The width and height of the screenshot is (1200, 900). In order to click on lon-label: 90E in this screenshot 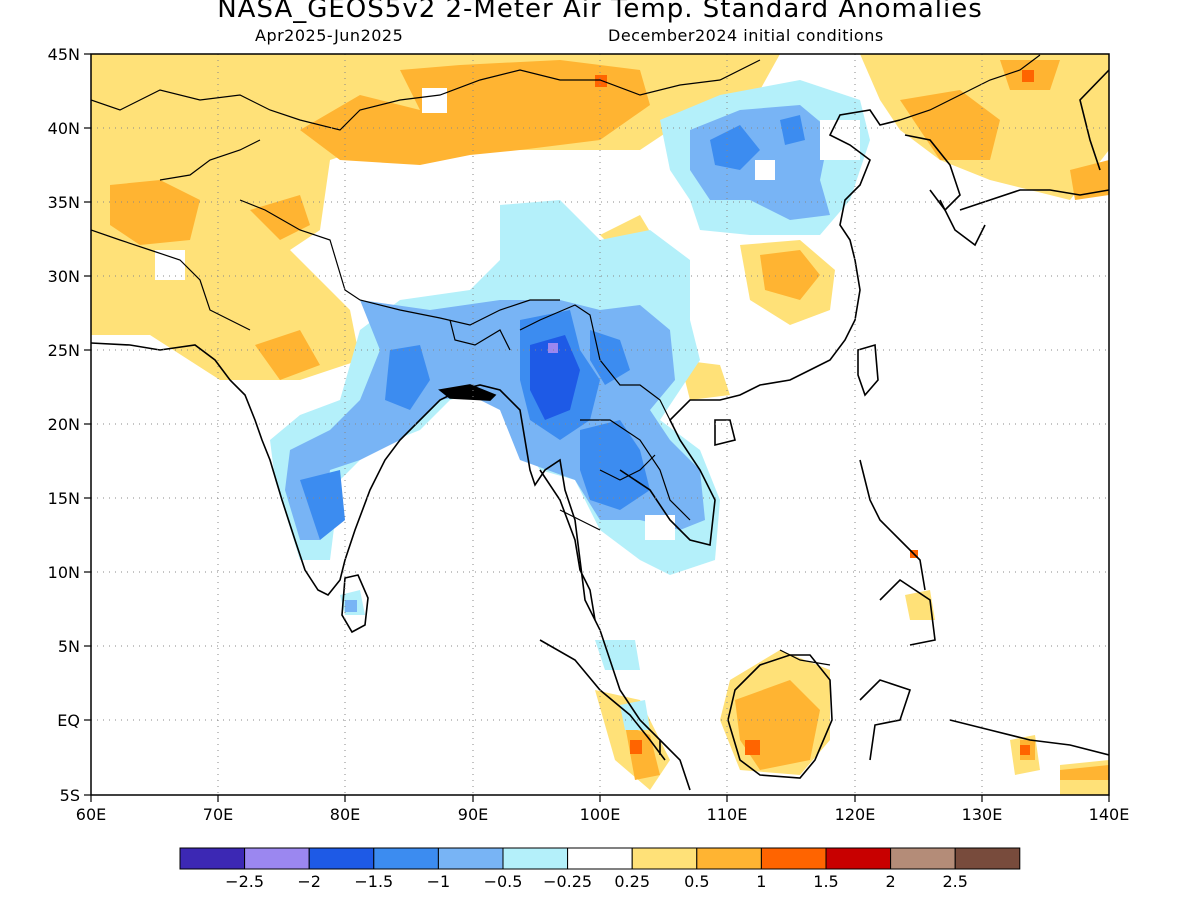, I will do `click(473, 814)`.